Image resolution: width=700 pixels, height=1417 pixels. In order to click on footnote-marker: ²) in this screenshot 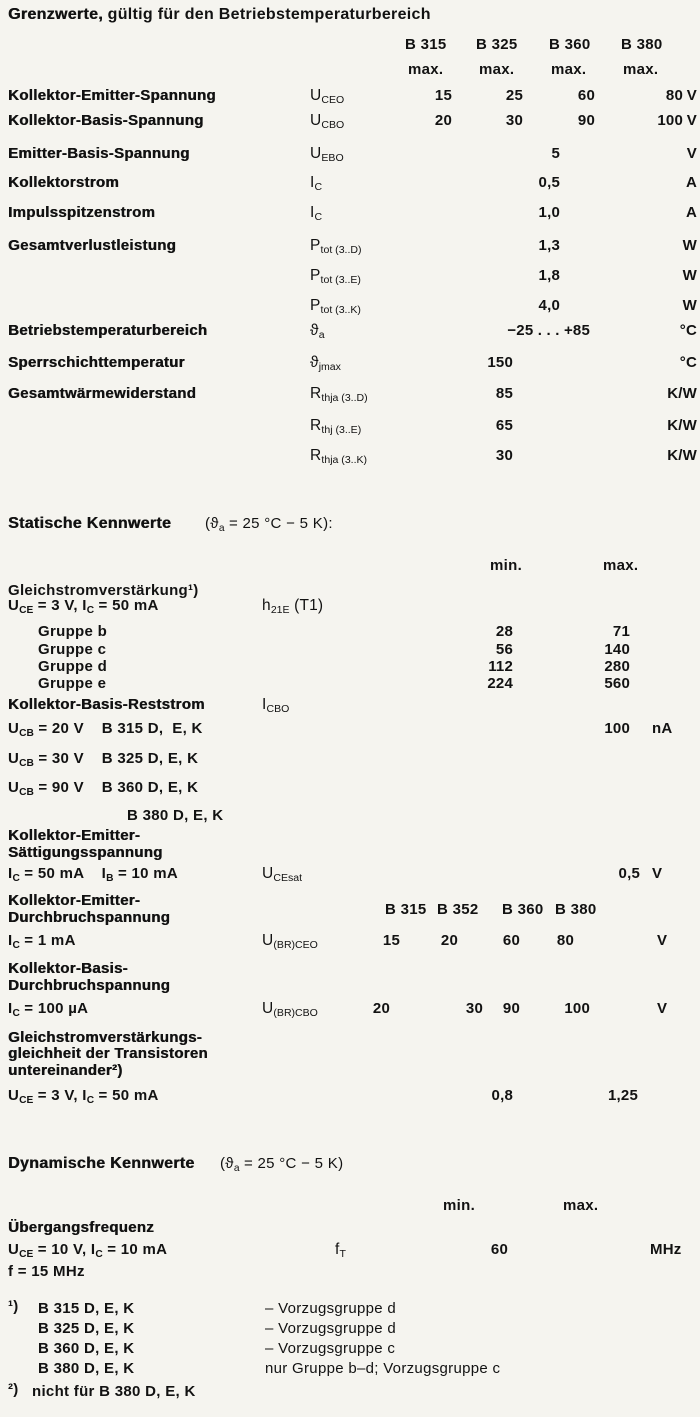, I will do `click(13, 1389)`.